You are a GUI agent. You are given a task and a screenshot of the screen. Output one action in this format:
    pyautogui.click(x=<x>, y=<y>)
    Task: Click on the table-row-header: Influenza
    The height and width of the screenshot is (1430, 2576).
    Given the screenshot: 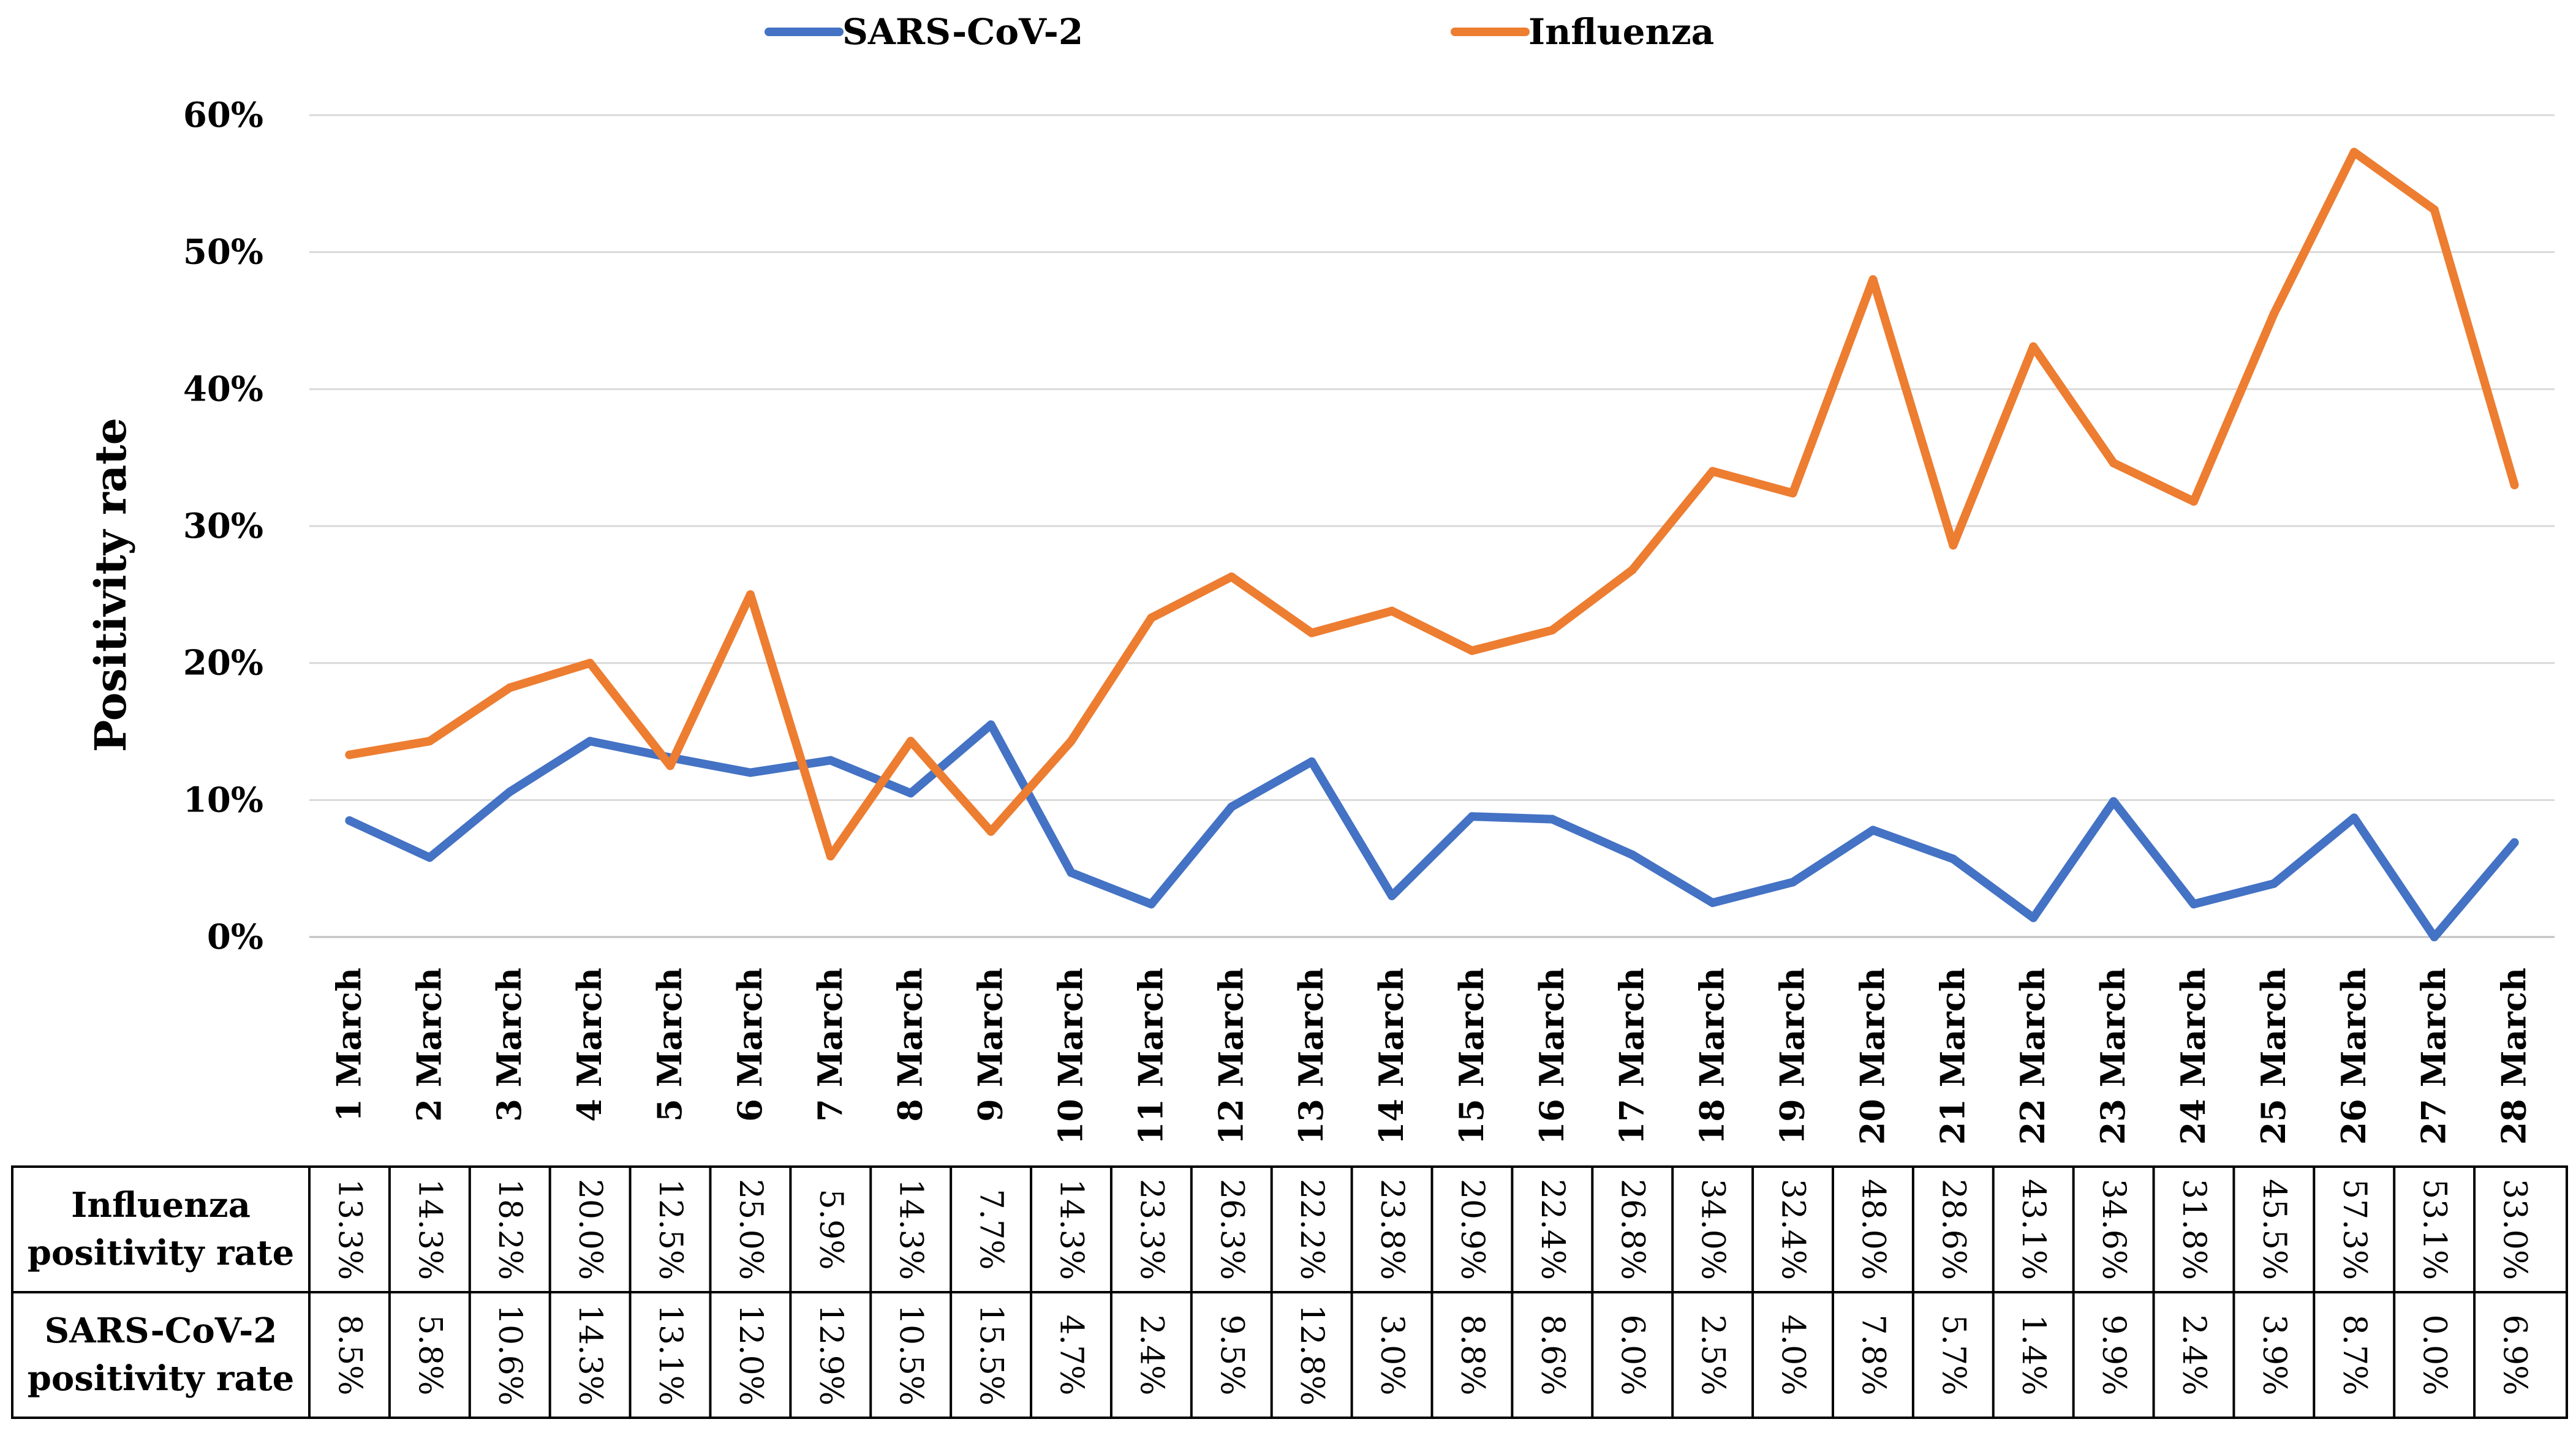 What is the action you would take?
    pyautogui.click(x=161, y=1205)
    